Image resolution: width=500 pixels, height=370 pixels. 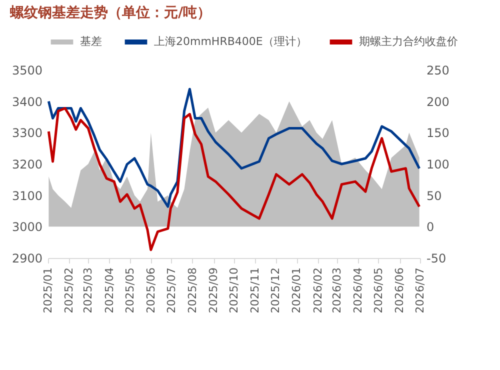 I want to click on x-tick-label: 2025/09, so click(x=213, y=291).